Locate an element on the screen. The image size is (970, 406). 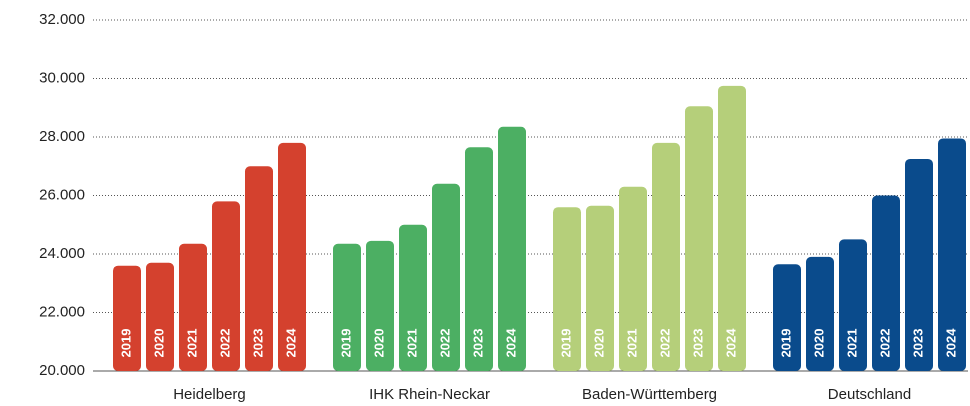
y-tick-label: 24.000 is located at coordinates (62, 253).